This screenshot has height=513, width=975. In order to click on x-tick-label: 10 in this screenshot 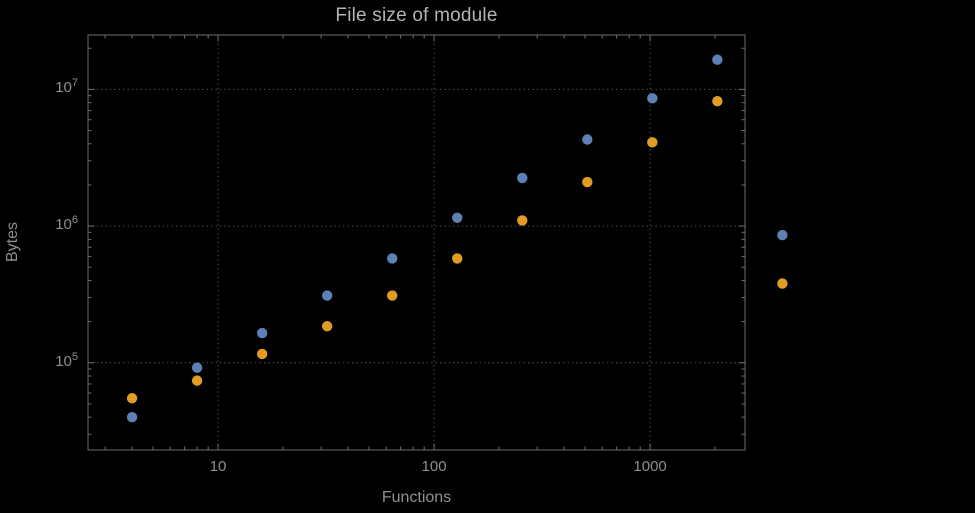, I will do `click(218, 466)`.